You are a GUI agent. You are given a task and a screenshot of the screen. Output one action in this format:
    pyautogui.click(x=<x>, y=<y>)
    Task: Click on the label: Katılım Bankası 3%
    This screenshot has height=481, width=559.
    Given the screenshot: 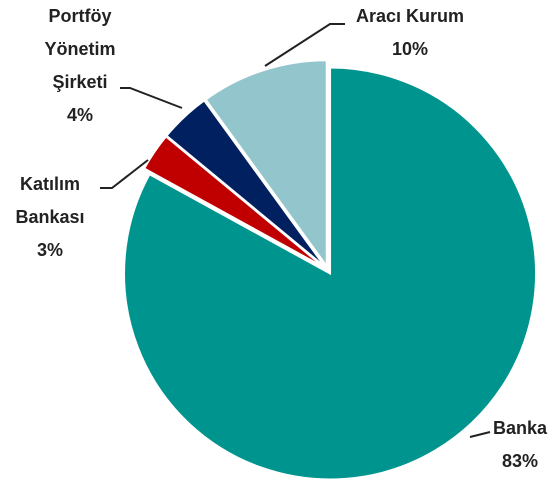 What is the action you would take?
    pyautogui.click(x=50, y=217)
    